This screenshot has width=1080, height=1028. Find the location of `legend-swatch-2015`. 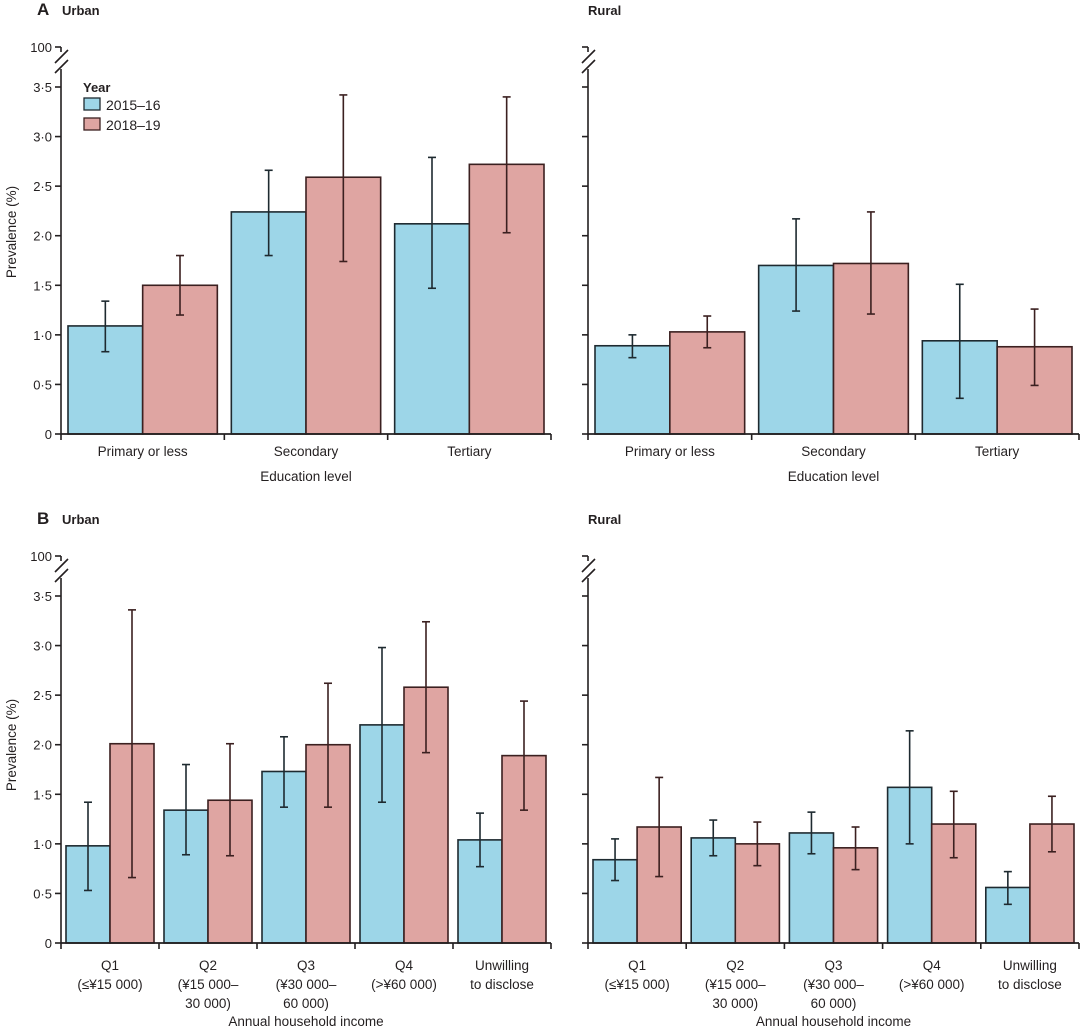

legend-swatch-2015 is located at coordinates (92, 104).